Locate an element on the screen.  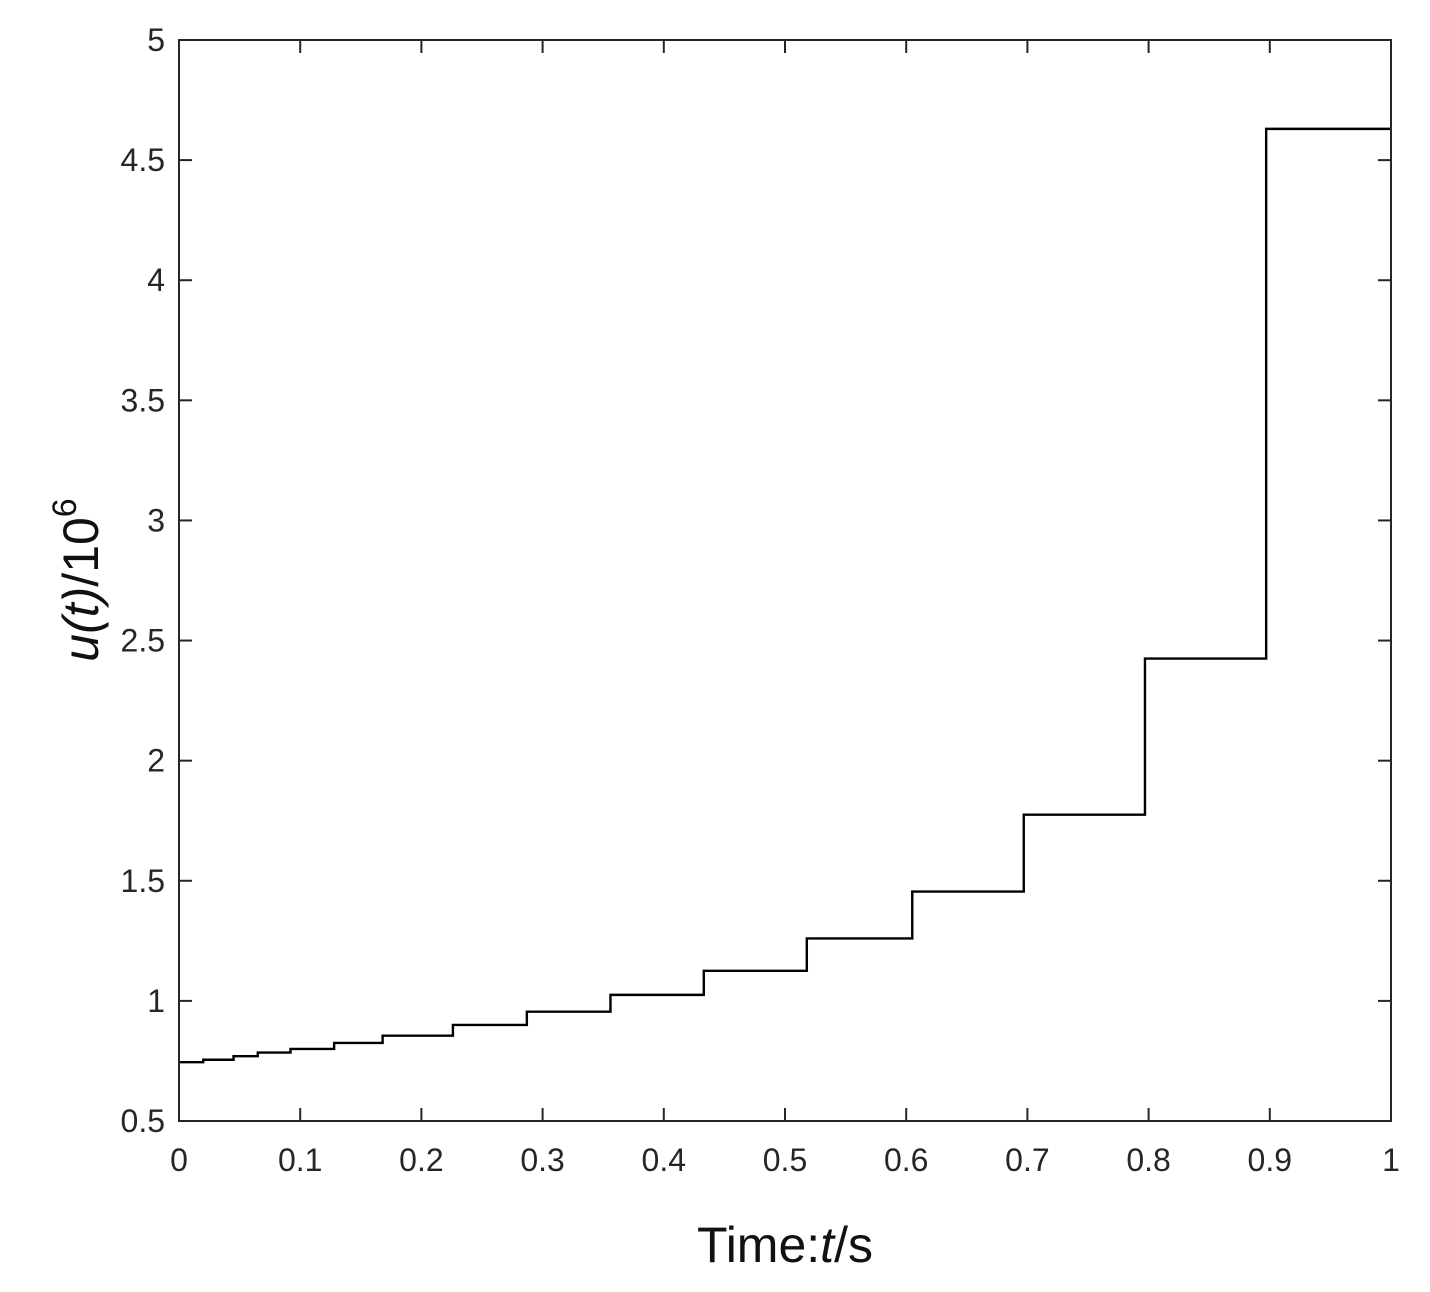
y-axis-title: u(t)/106 is located at coordinates (77, 579).